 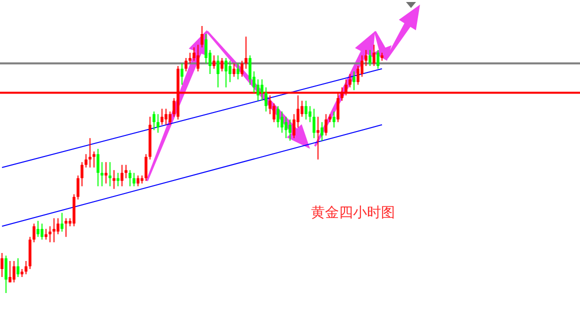 What do you see at coordinates (353, 213) in the screenshot?
I see `annotation: 黄金四小时图` at bounding box center [353, 213].